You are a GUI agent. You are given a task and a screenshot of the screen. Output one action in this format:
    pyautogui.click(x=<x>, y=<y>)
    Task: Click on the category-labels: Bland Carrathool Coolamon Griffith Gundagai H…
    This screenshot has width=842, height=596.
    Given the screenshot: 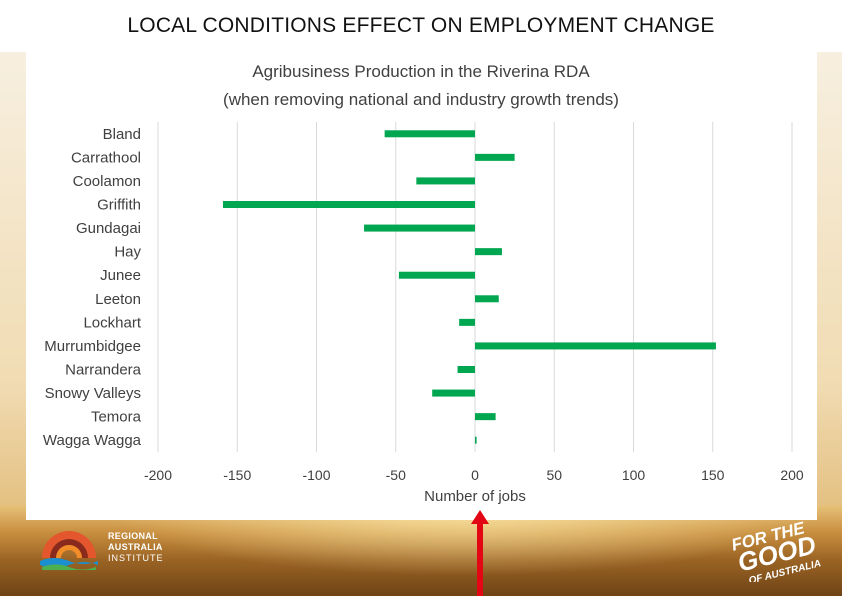 What is the action you would take?
    pyautogui.click(x=92, y=287)
    